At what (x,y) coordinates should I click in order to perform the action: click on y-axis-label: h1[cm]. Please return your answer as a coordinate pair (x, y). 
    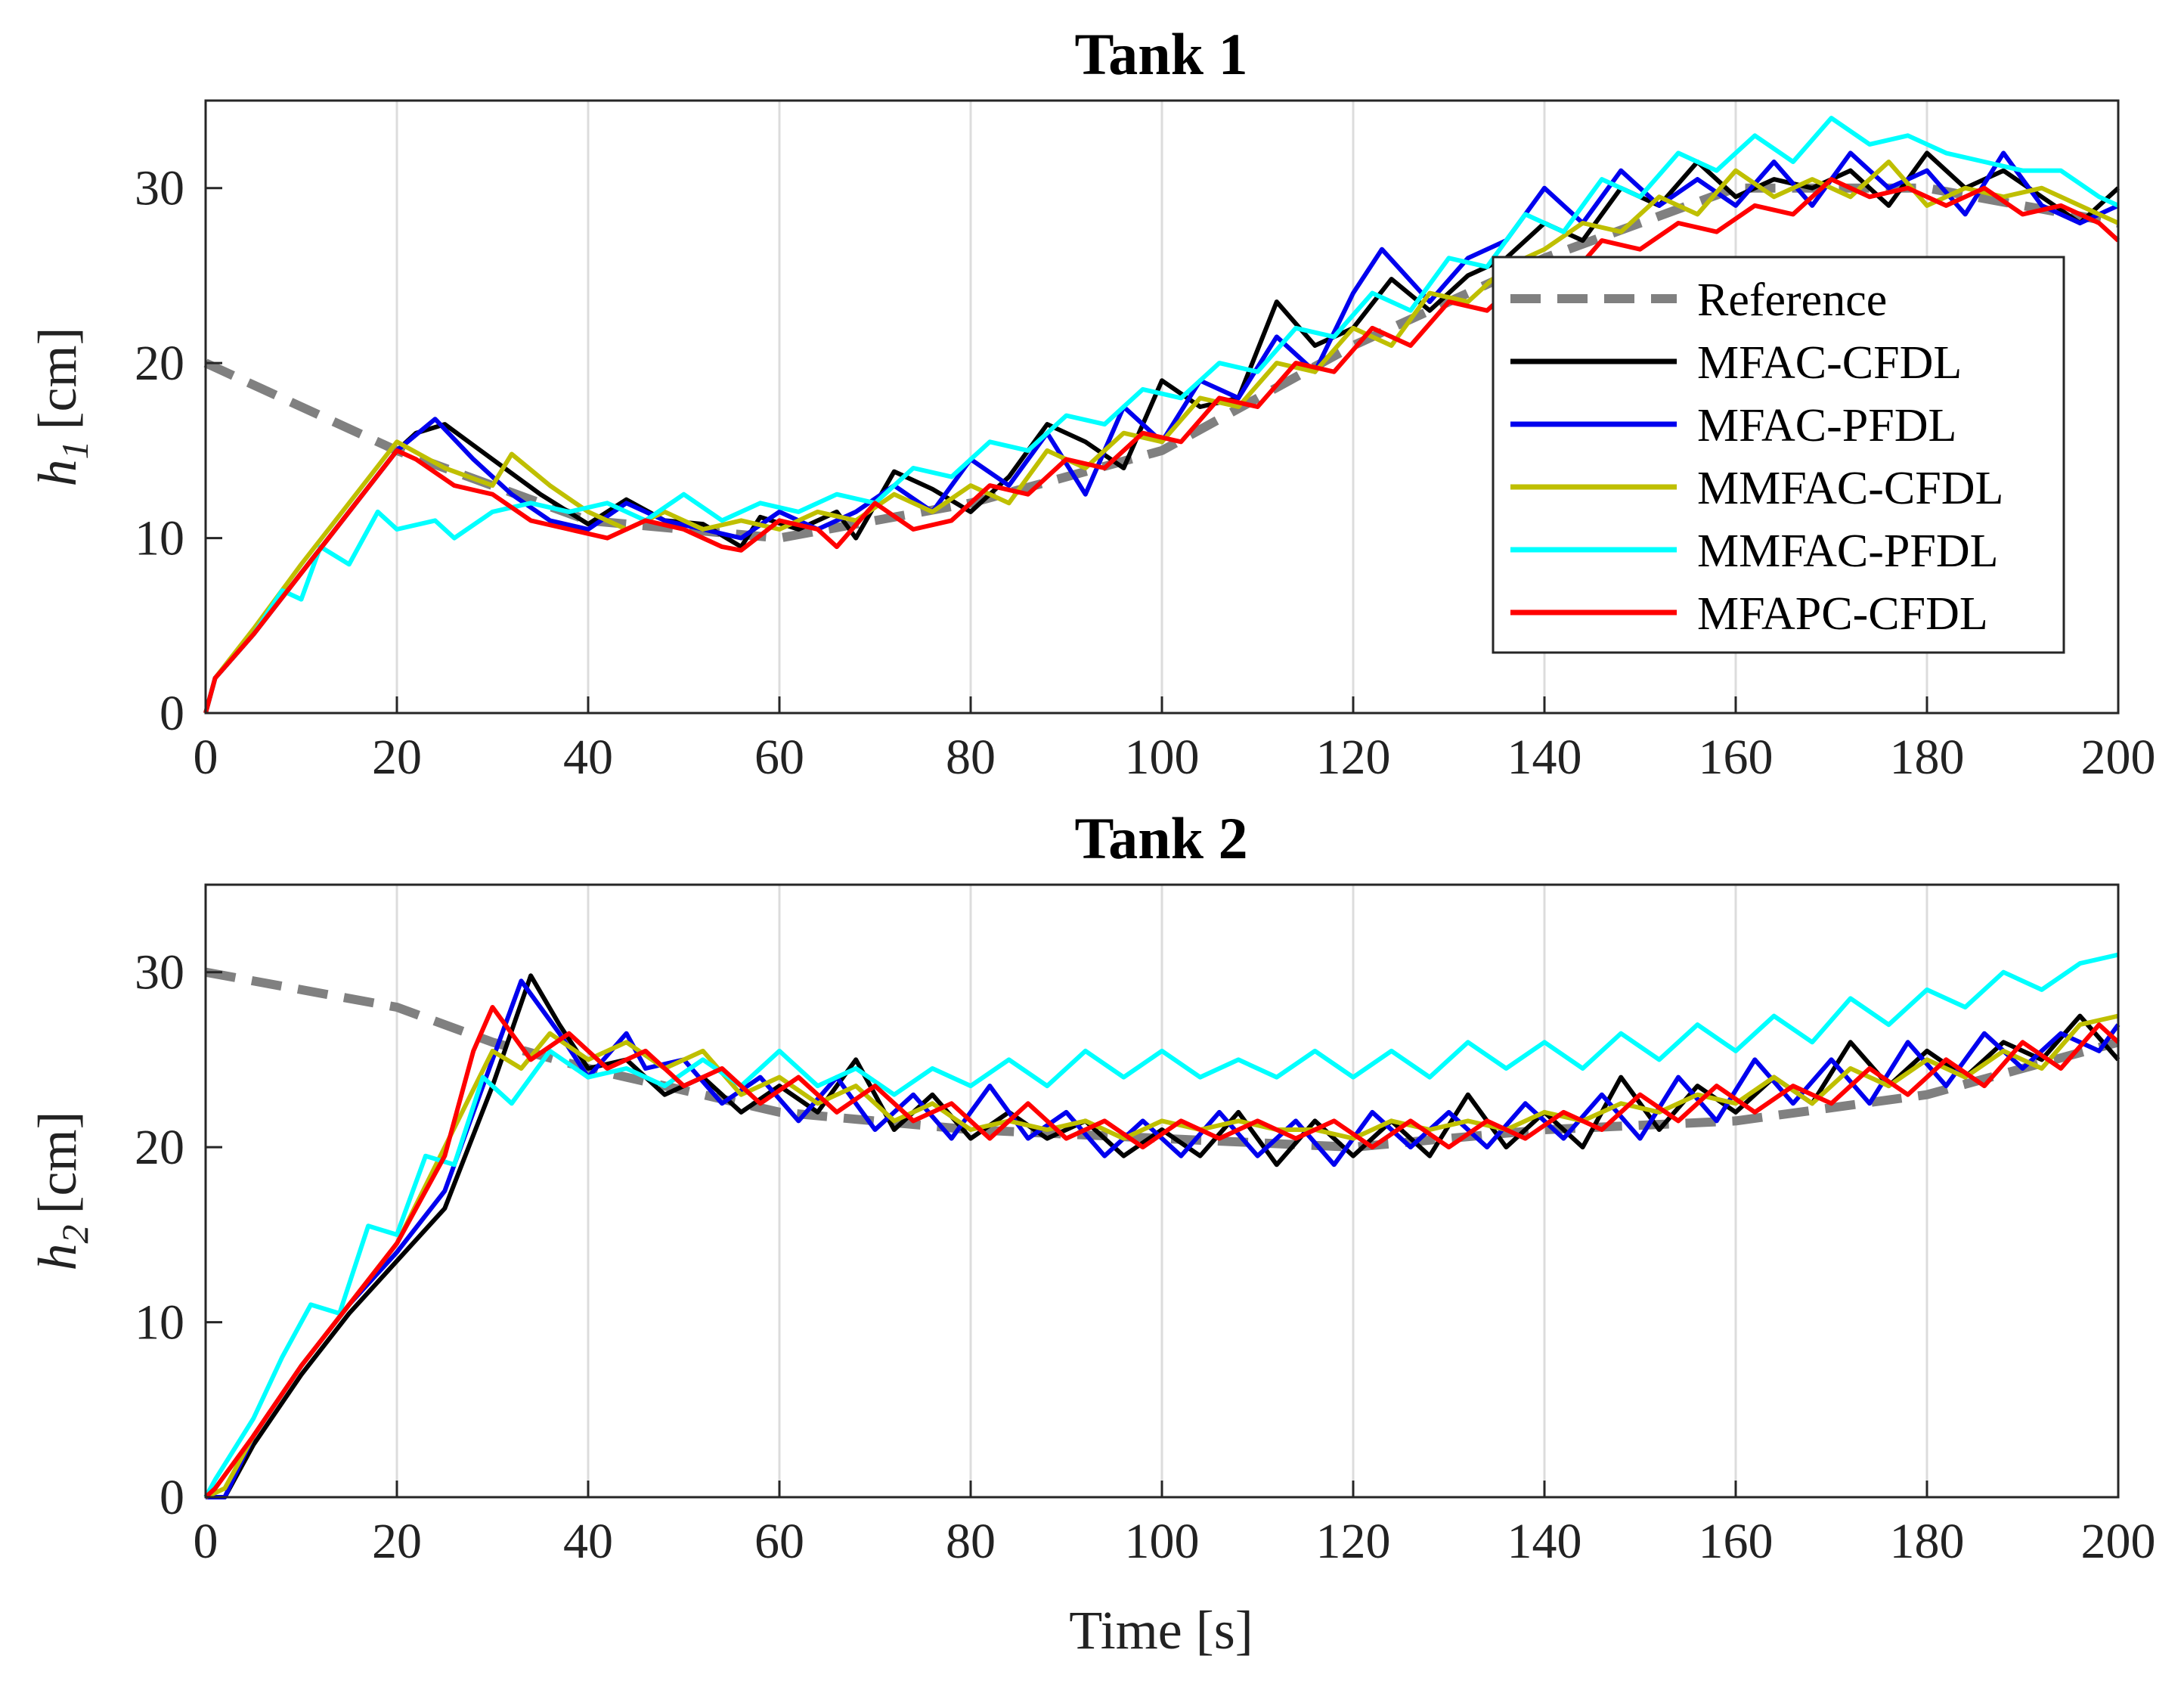
    Looking at the image, I should click on (61, 407).